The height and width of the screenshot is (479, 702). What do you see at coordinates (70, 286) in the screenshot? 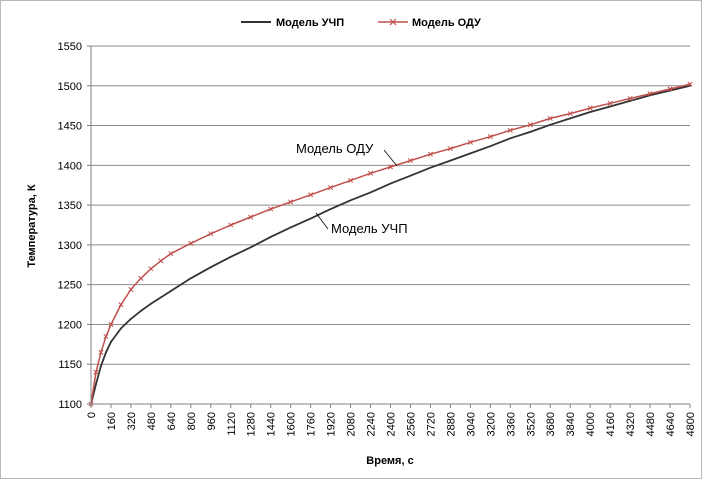
I see `y-tick-label: 1250` at bounding box center [70, 286].